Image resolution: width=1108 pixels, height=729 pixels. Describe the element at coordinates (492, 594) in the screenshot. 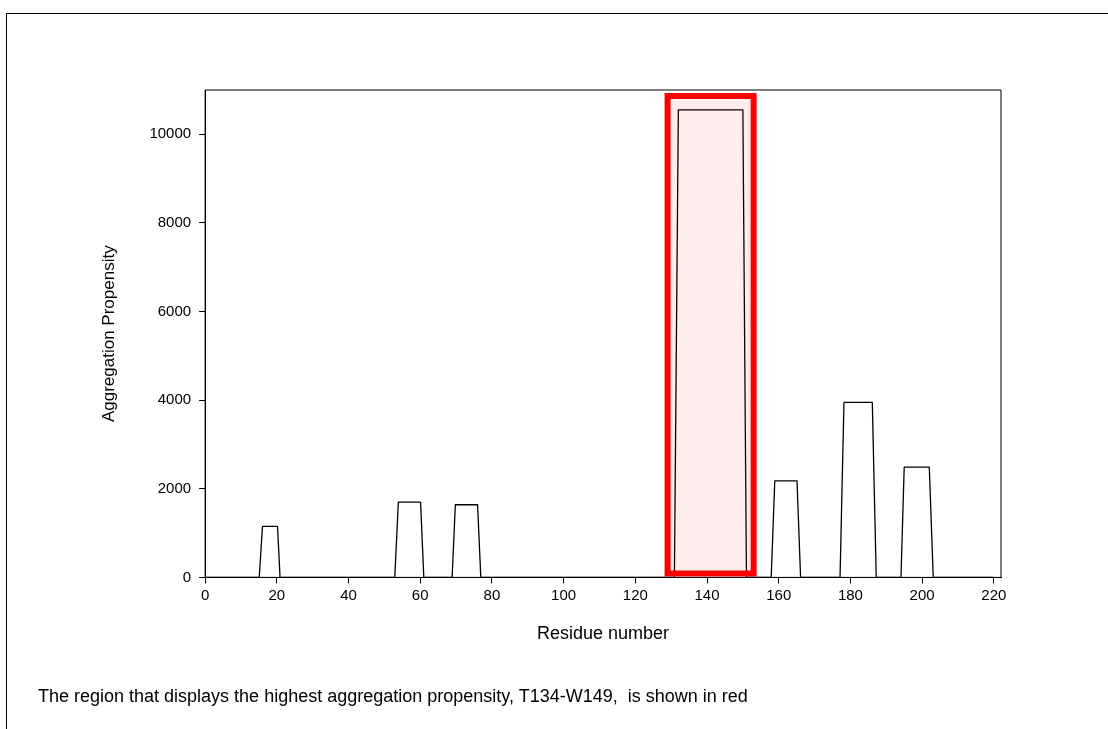

I see `x-tick-label: 80` at that location.